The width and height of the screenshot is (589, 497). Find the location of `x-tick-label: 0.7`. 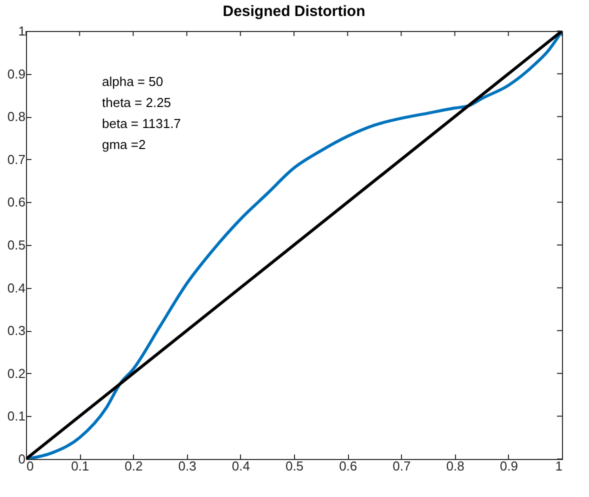

x-tick-label: 0.7 is located at coordinates (401, 466).